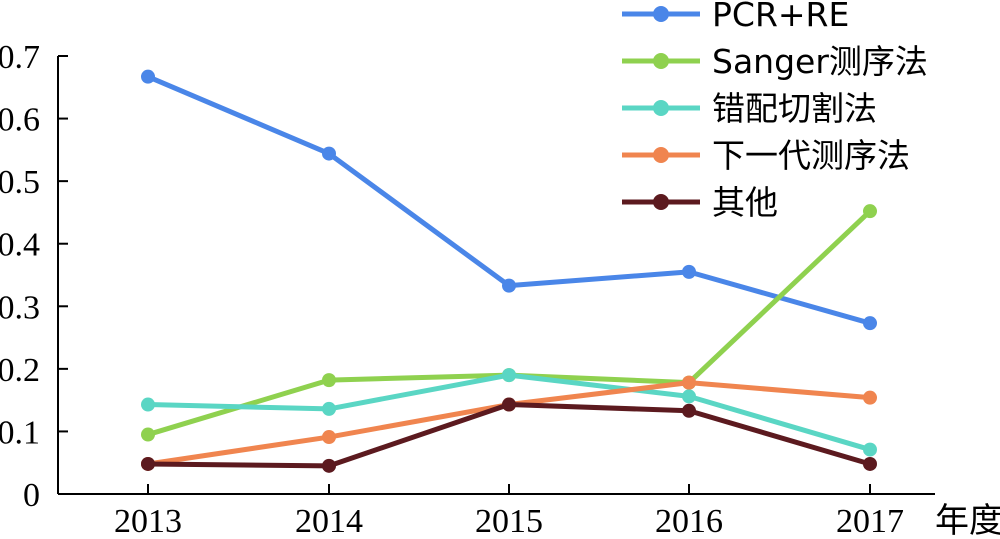 Image resolution: width=1000 pixels, height=539 pixels. What do you see at coordinates (31, 495) in the screenshot?
I see `y-tick-label: 0` at bounding box center [31, 495].